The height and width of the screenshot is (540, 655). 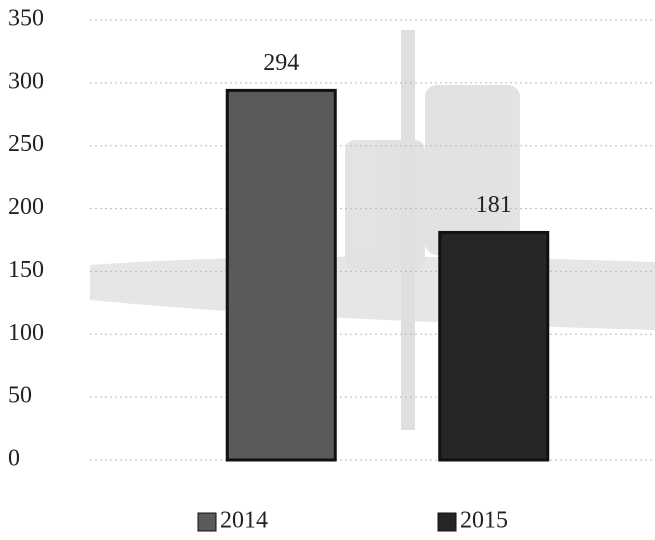 What do you see at coordinates (26, 81) in the screenshot?
I see `y-tick-label: 300` at bounding box center [26, 81].